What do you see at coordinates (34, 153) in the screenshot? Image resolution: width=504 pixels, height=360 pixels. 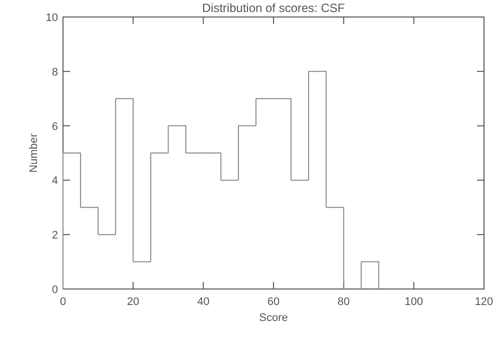 I see `y-axis-title: Number` at bounding box center [34, 153].